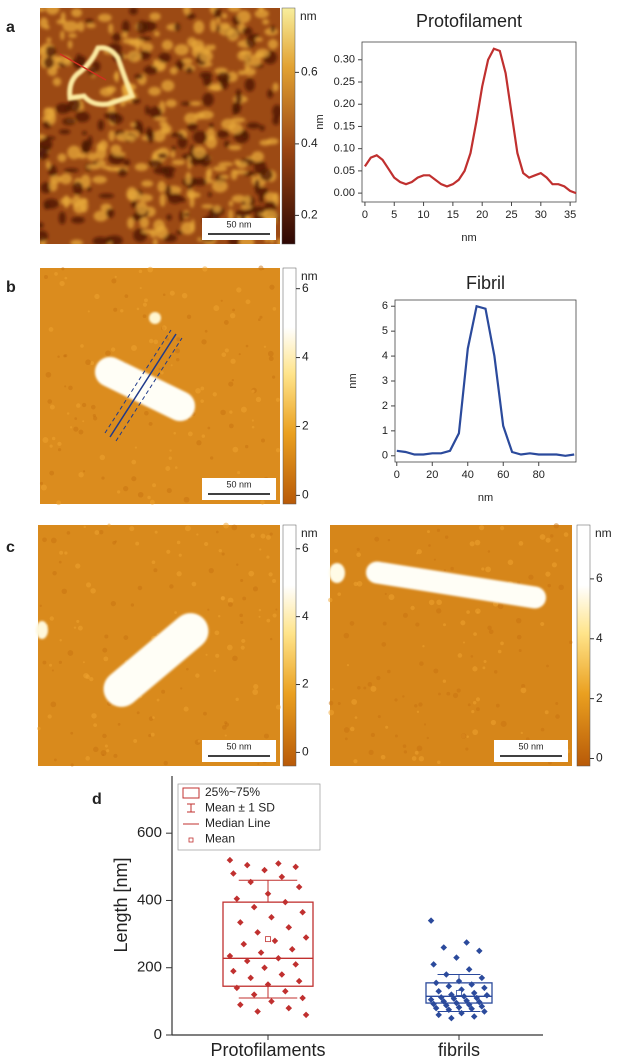 This screenshot has width=620, height=1060. I want to click on chart-title: Fibril, so click(485, 283).